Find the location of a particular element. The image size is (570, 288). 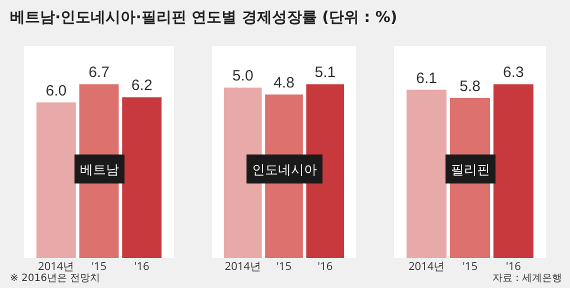

text: 베트남·인도네시아·필리핀 연도별 경제성장률 (단위 : %) is located at coordinates (204, 17).